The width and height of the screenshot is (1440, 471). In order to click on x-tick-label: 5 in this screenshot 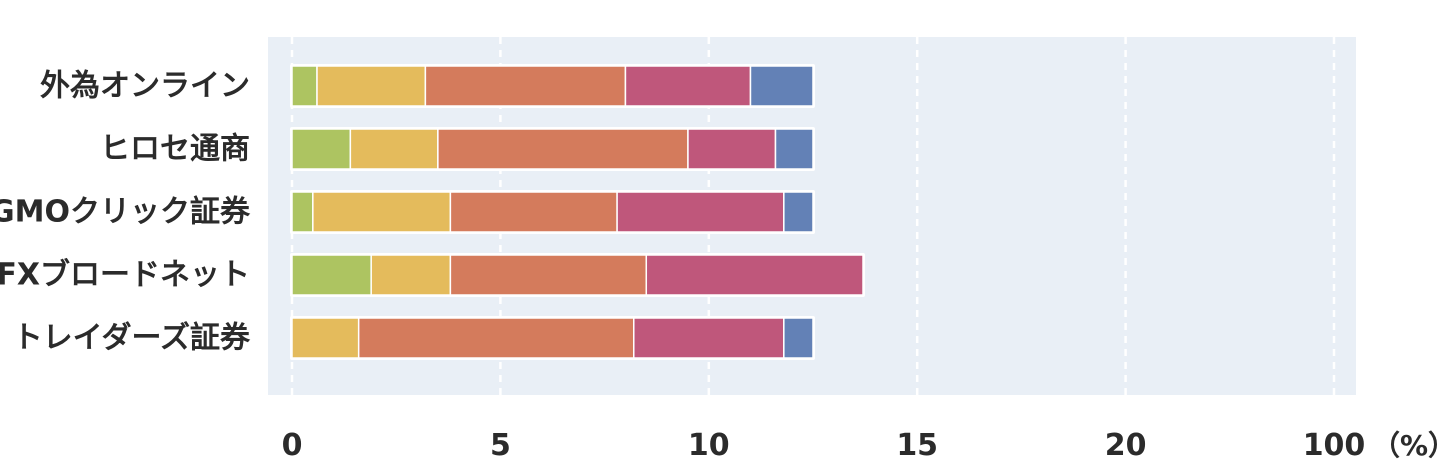, I will do `click(500, 445)`.